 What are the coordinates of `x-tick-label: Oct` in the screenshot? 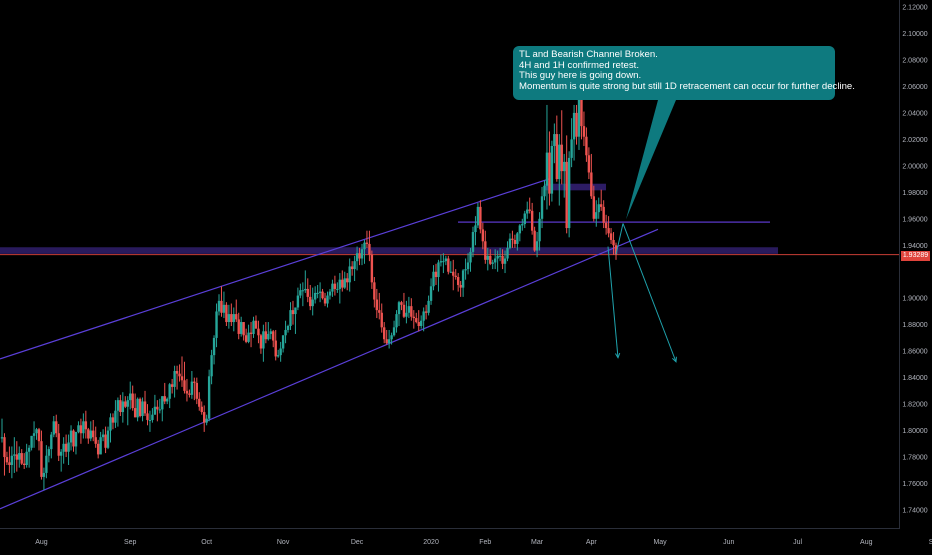 It's located at (206, 542).